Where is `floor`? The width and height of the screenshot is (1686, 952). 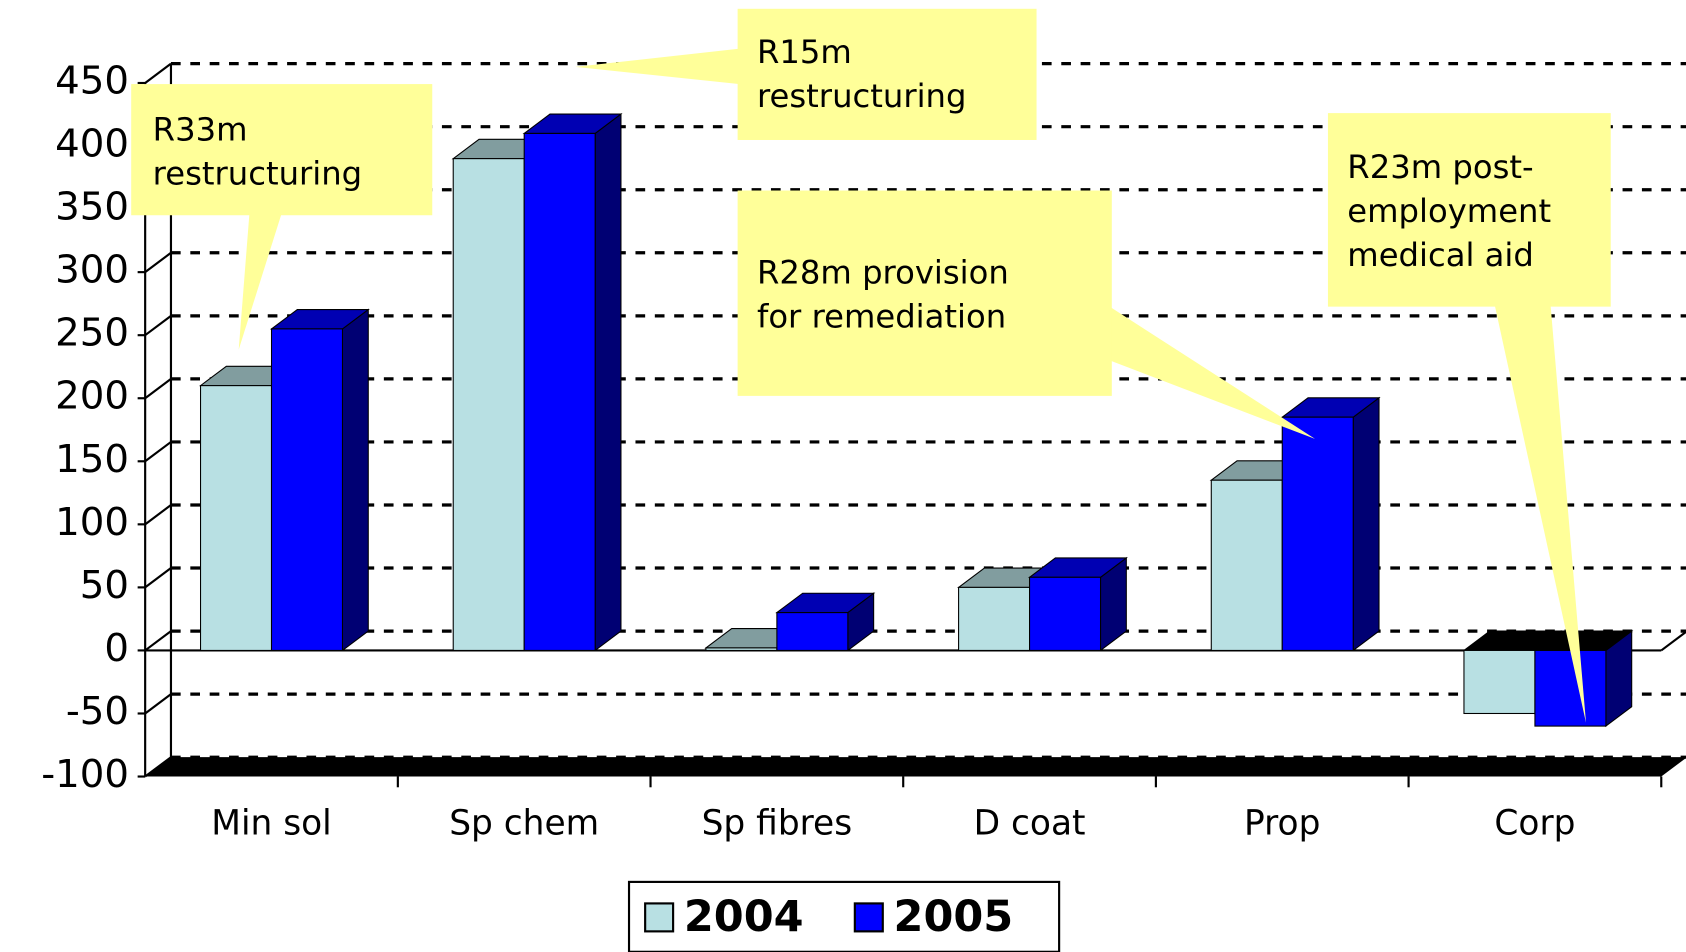
floor is located at coordinates (915, 767).